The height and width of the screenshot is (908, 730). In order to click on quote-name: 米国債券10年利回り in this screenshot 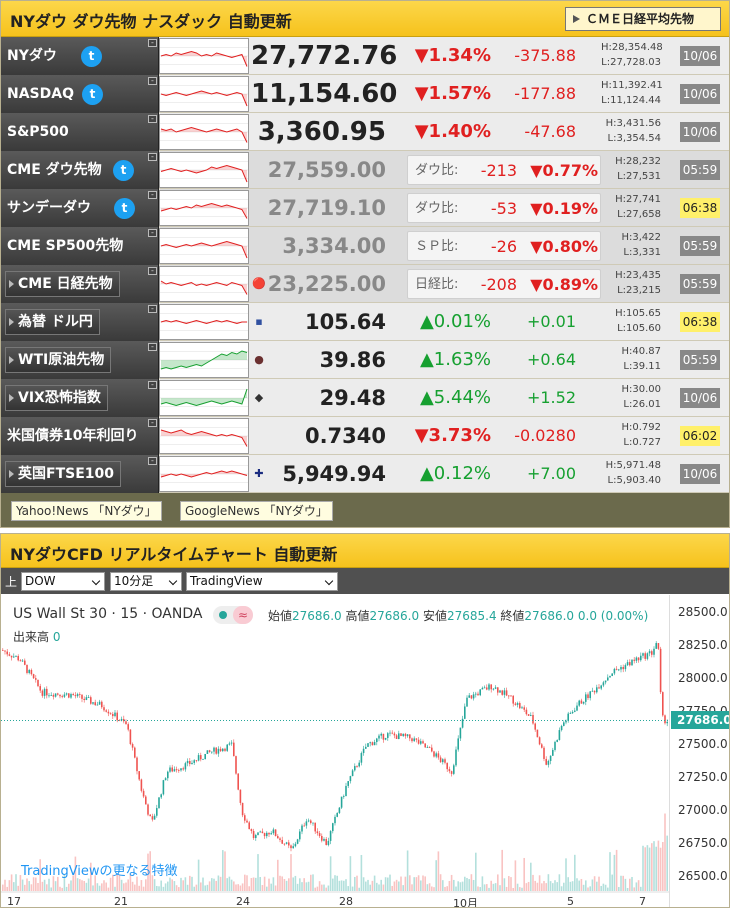, I will do `click(73, 436)`.